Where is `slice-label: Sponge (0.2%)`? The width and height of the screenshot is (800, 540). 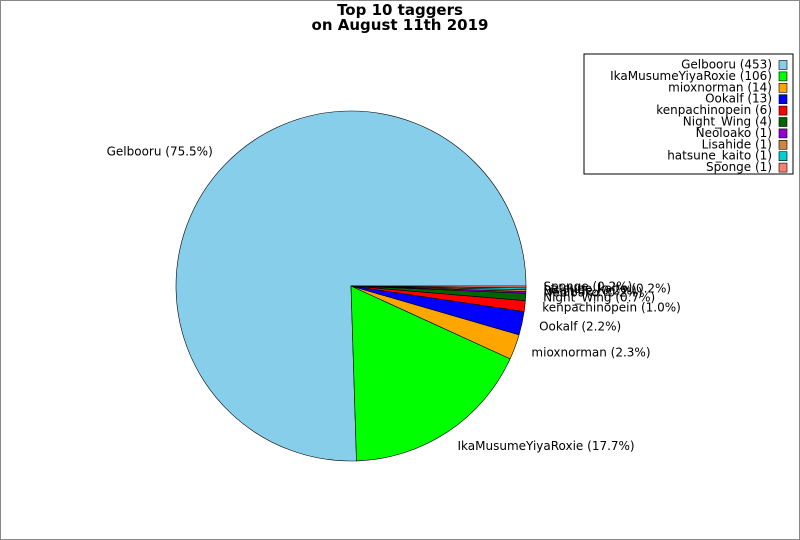
slice-label: Sponge (0.2%) is located at coordinates (587, 287).